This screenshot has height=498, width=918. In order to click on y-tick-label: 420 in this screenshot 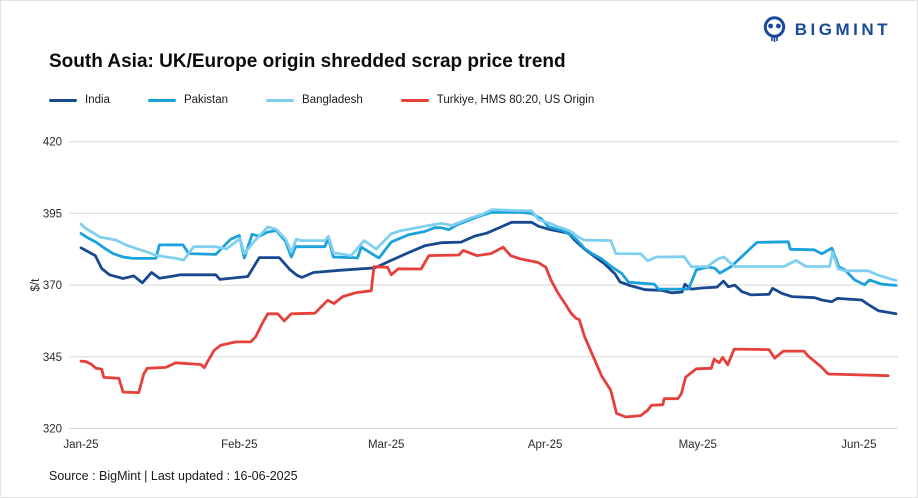, I will do `click(52, 143)`.